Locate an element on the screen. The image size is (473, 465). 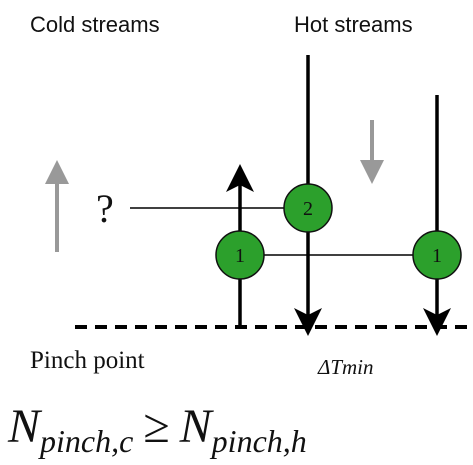
delta-label: ΔTmin is located at coordinates (345, 367).